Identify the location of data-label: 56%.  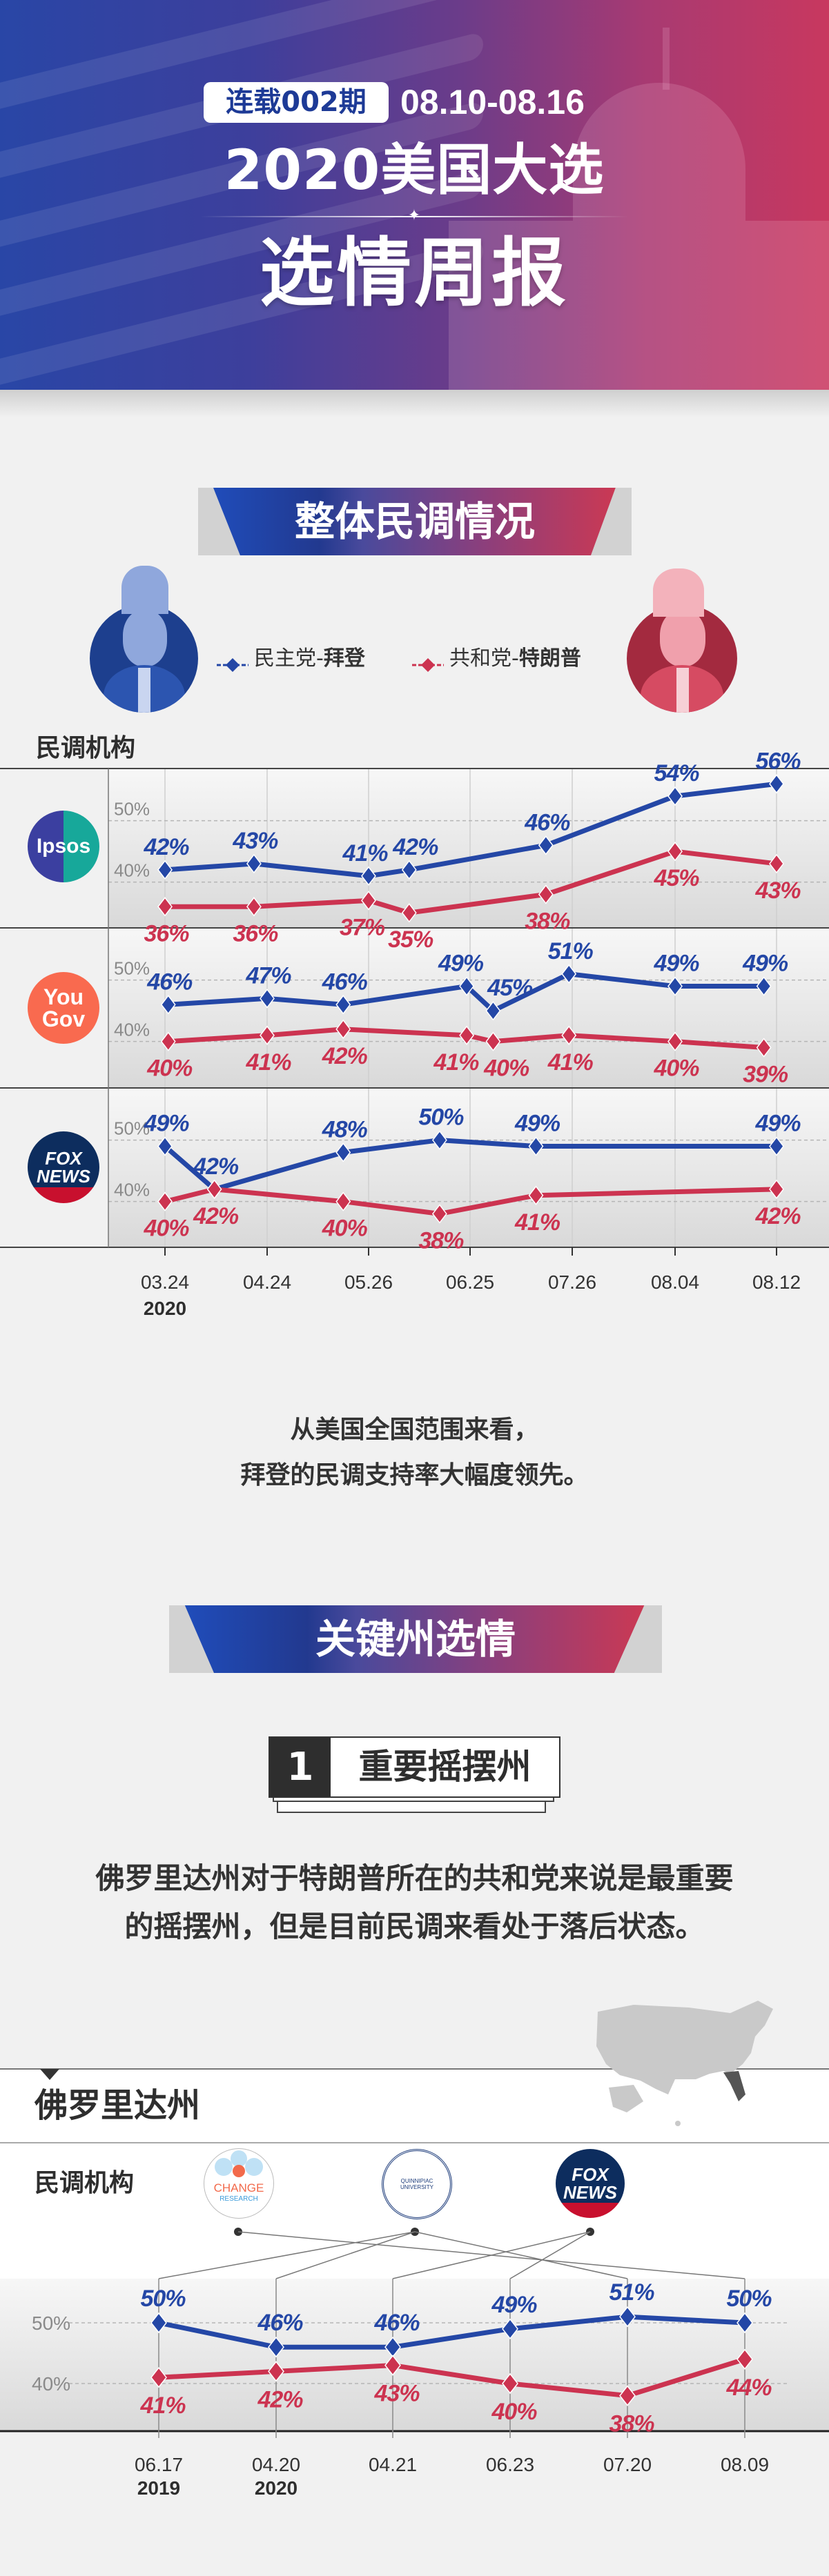
(778, 761).